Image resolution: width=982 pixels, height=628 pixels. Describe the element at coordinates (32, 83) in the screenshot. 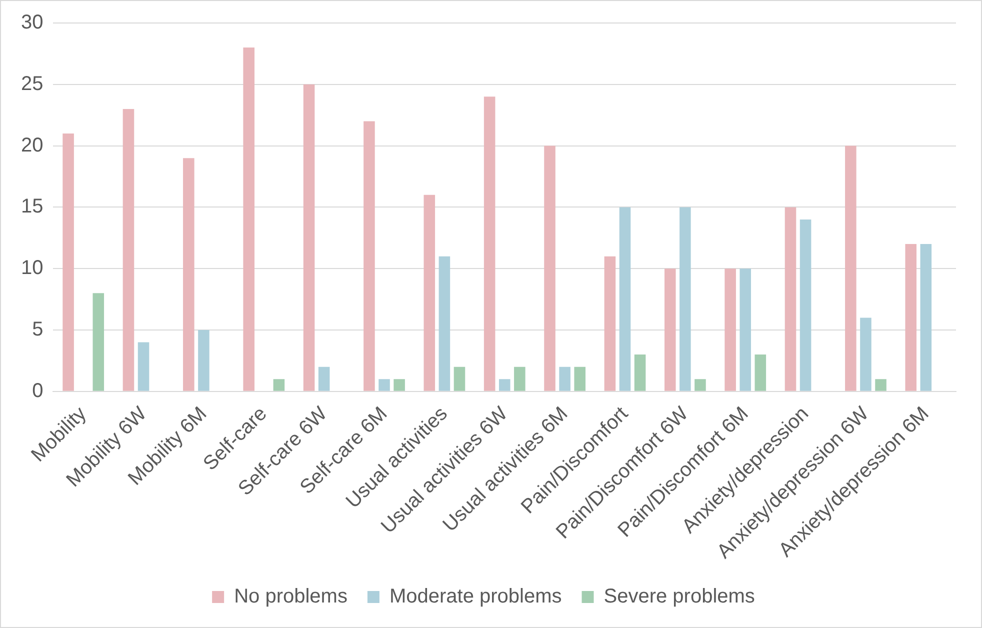

I see `y-tick-label: 25` at that location.